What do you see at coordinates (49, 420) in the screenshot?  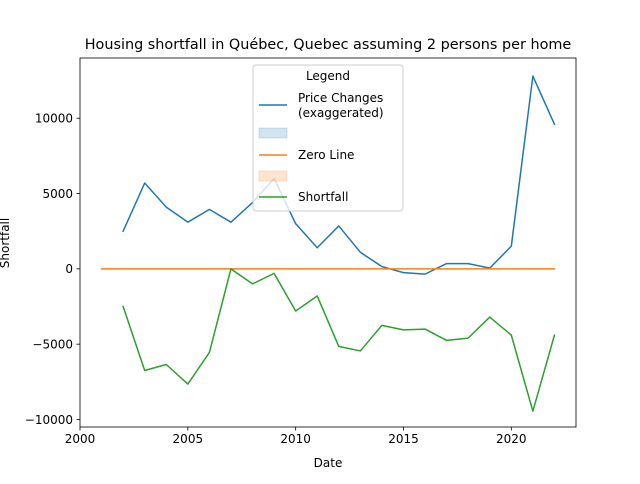 I see `y-tick-label: −10000` at bounding box center [49, 420].